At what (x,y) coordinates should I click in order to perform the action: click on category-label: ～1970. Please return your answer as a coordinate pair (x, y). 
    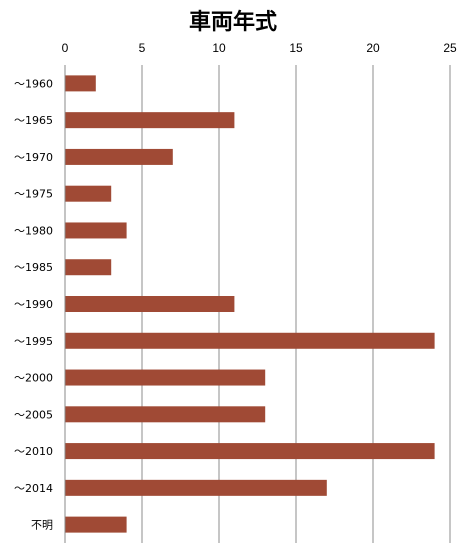
    Looking at the image, I should click on (33, 157).